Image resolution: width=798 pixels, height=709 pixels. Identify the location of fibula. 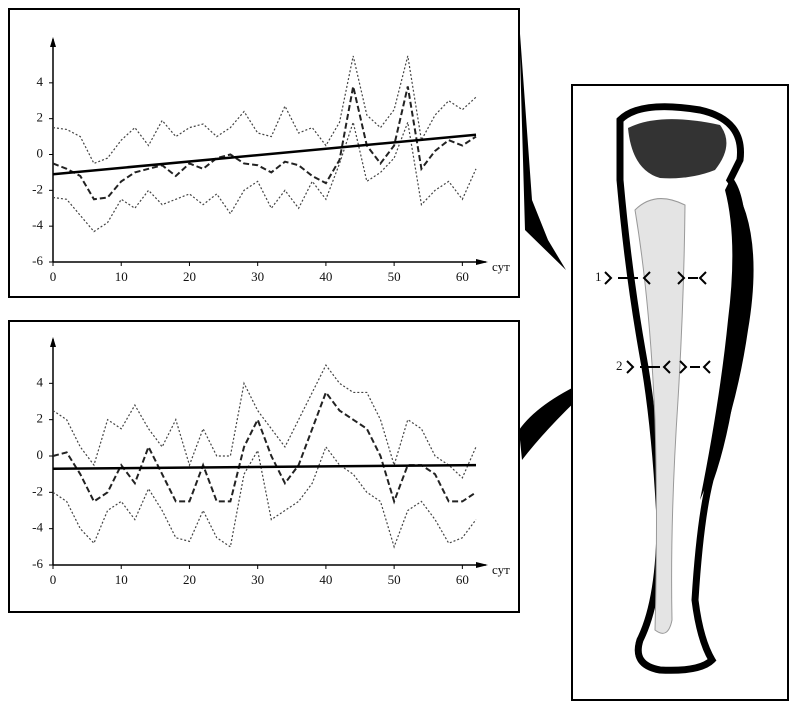
(727, 340).